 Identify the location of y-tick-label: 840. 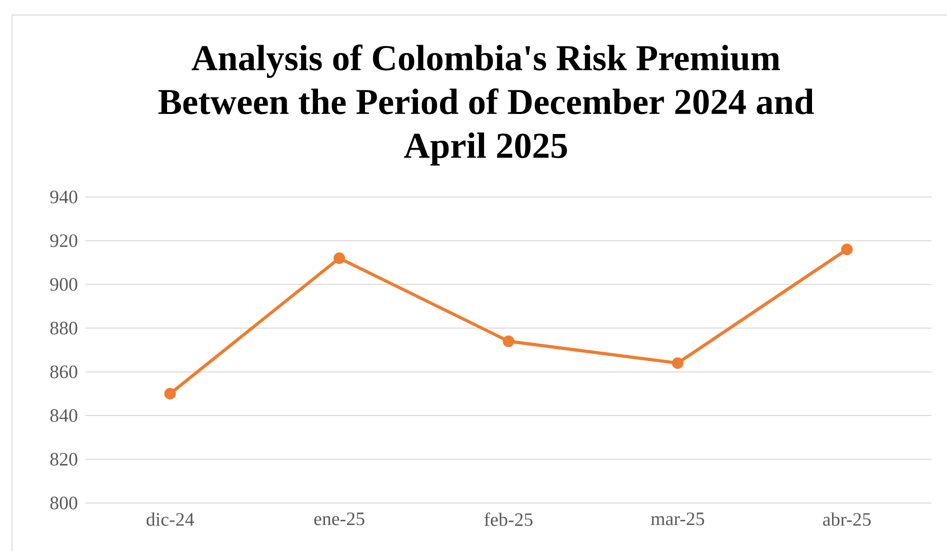
(64, 415).